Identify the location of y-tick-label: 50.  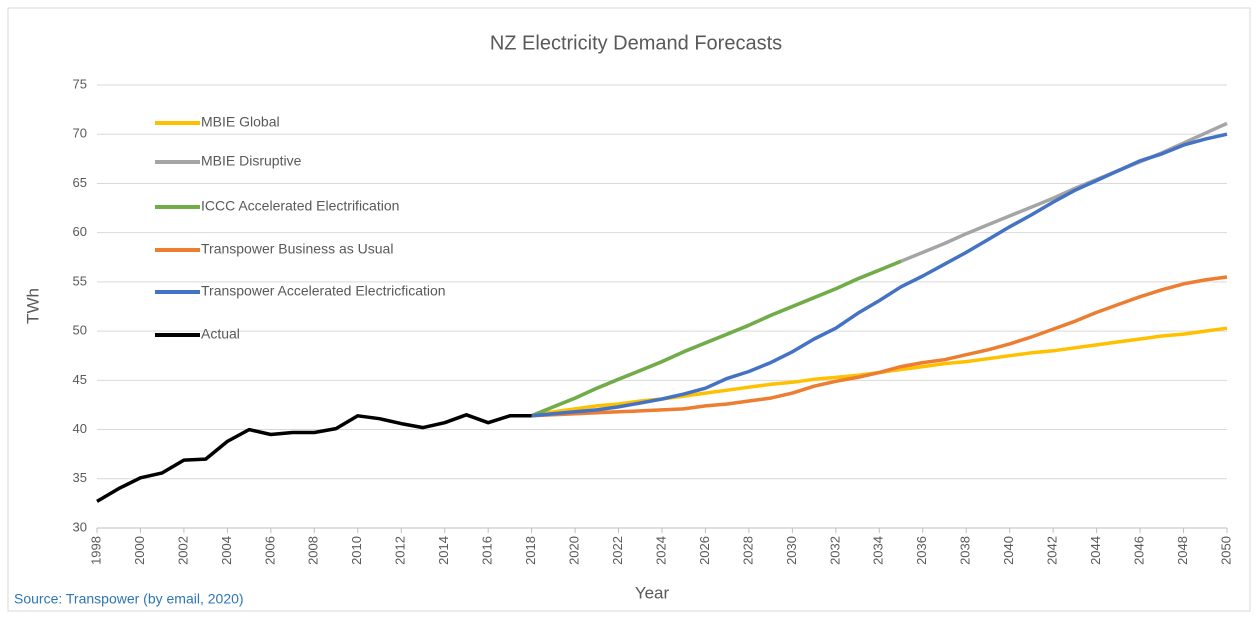
(80, 330).